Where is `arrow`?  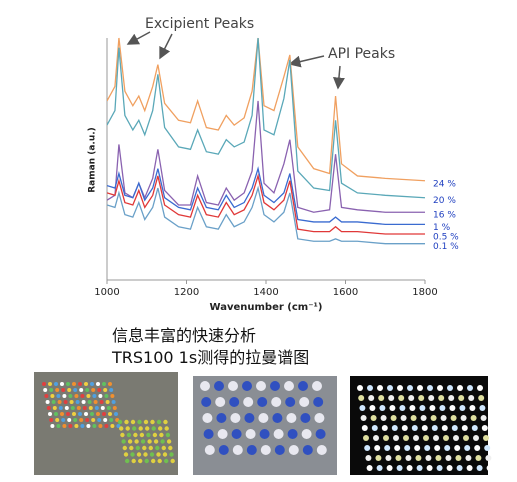
arrow is located at coordinates (138, 38).